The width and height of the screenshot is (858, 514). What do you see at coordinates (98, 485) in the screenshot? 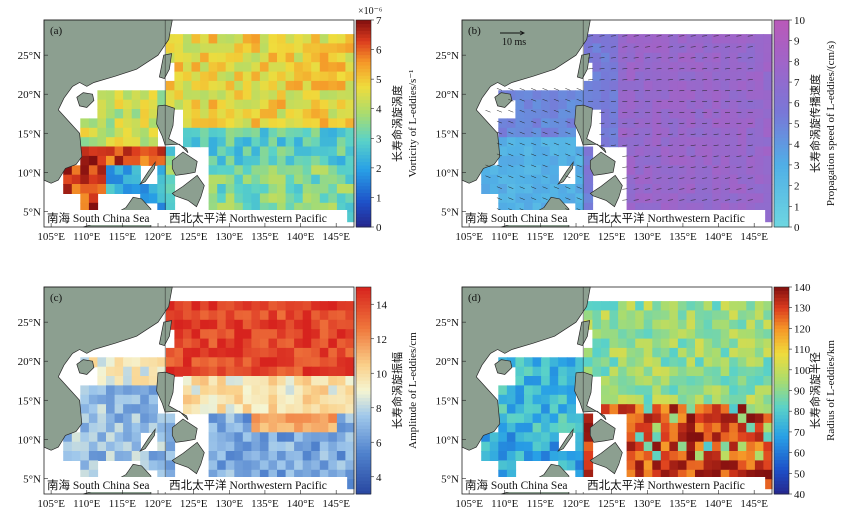
I see `label-south-china-sea: 南海 South China Sea` at bounding box center [98, 485].